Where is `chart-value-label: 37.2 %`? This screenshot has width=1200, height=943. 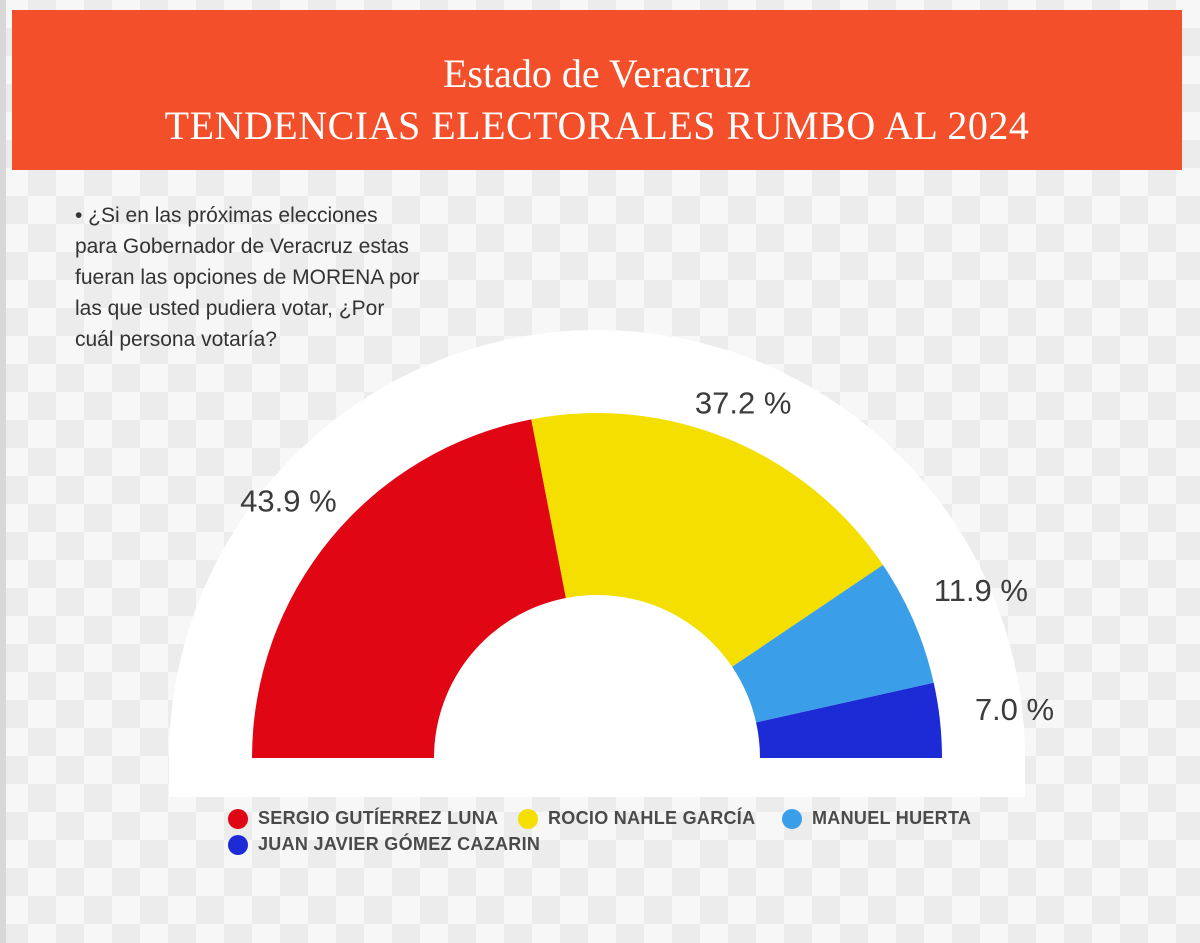 chart-value-label: 37.2 % is located at coordinates (743, 402).